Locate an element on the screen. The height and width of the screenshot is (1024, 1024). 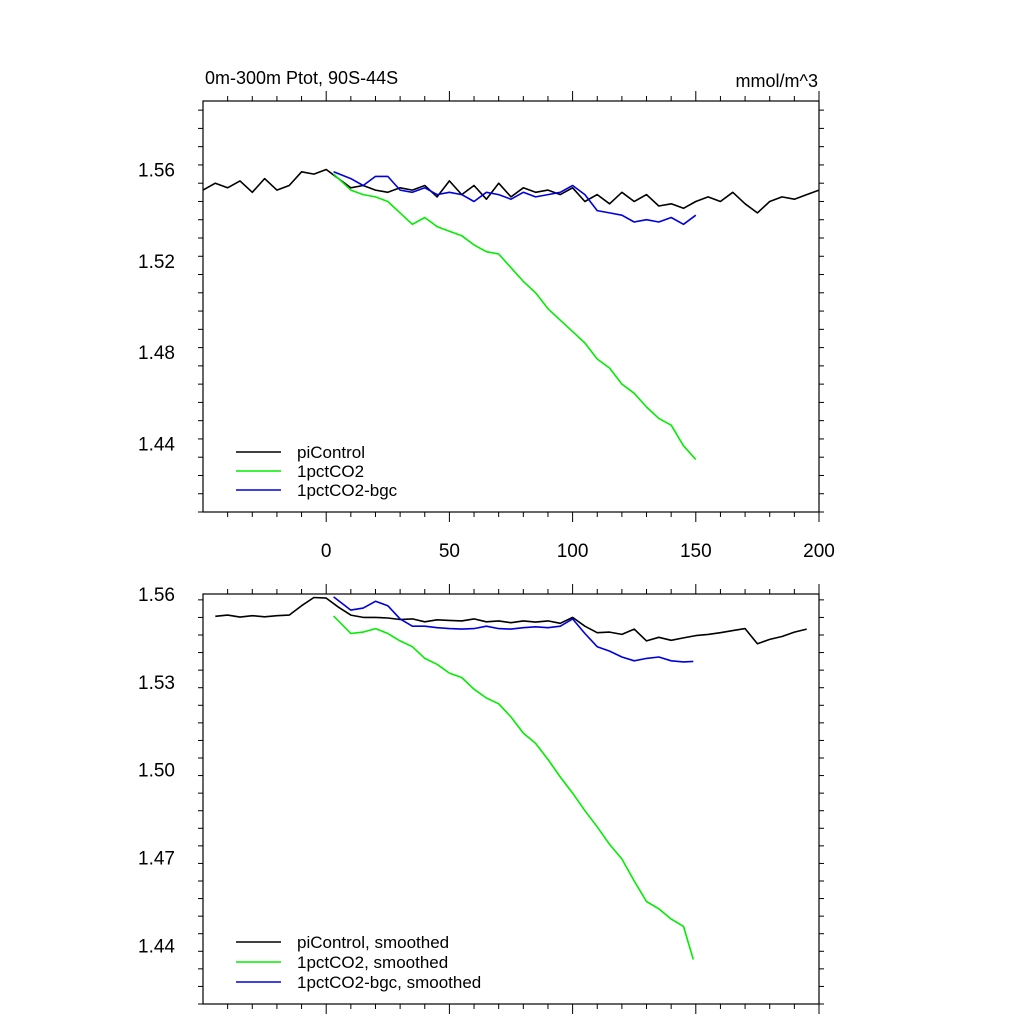
y-tick-label: 1.52 is located at coordinates (156, 262).